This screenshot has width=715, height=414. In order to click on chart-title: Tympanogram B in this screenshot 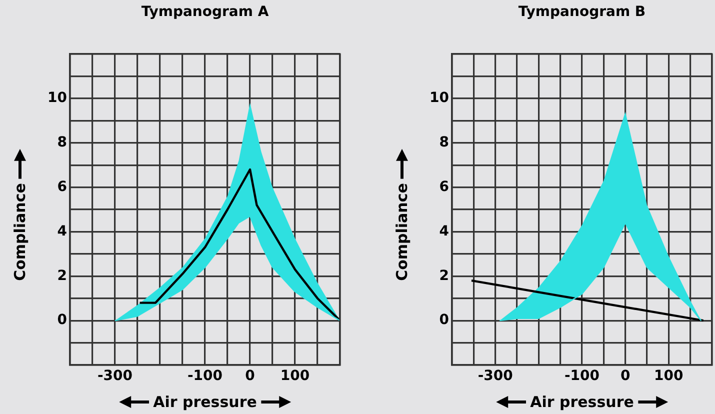, I will do `click(582, 12)`.